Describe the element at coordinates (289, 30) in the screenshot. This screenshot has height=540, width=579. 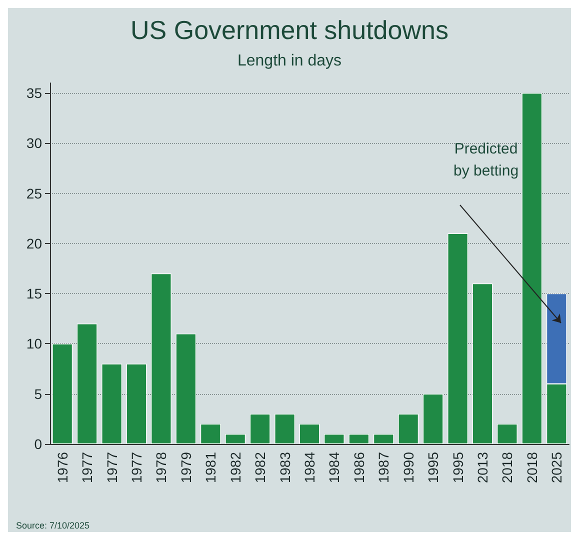
I see `chart-title: US Government shutdowns` at that location.